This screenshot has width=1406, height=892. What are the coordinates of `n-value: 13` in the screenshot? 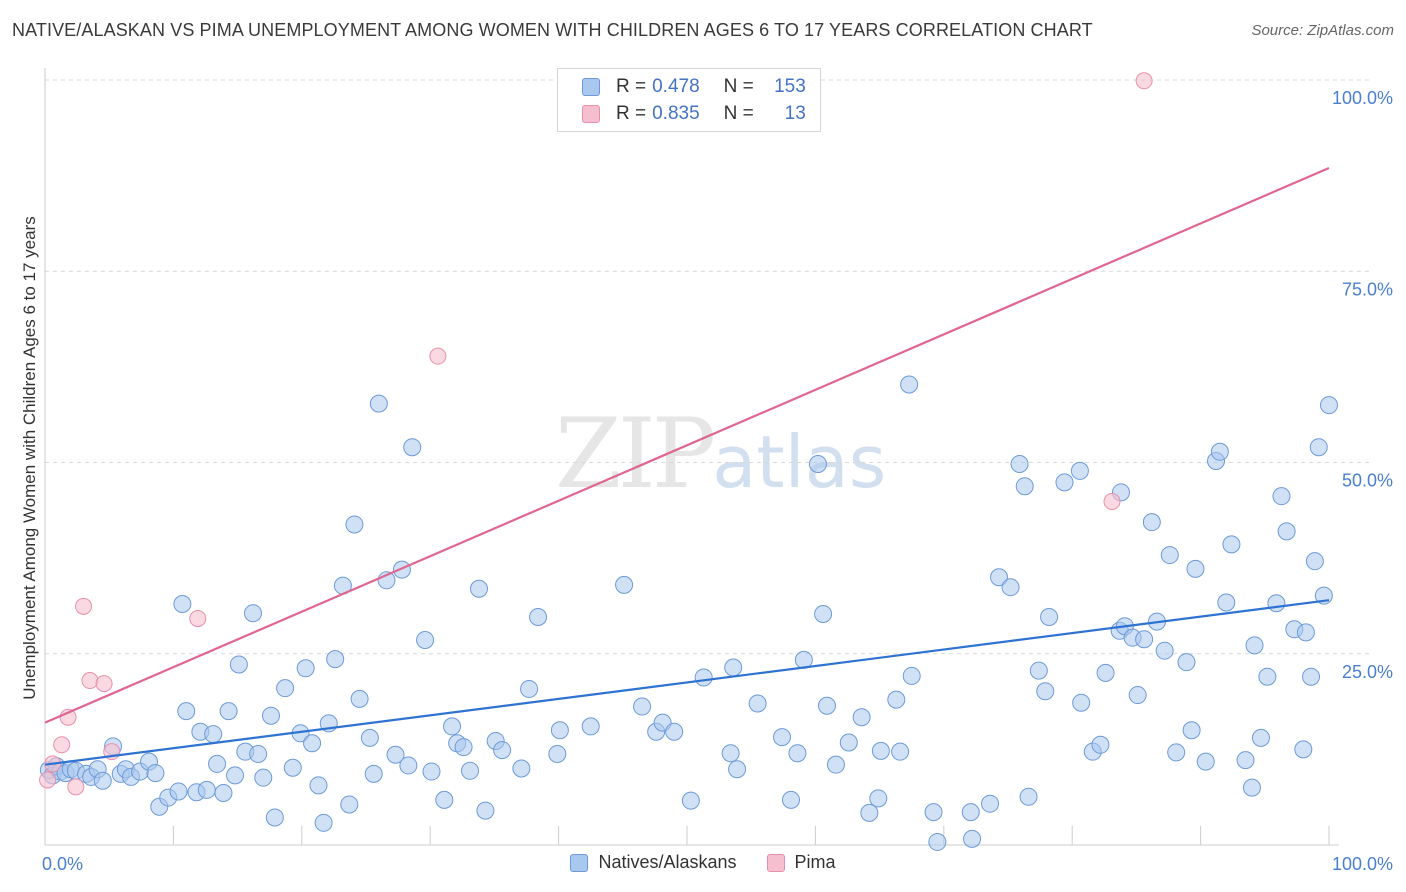 It's located at (795, 113).